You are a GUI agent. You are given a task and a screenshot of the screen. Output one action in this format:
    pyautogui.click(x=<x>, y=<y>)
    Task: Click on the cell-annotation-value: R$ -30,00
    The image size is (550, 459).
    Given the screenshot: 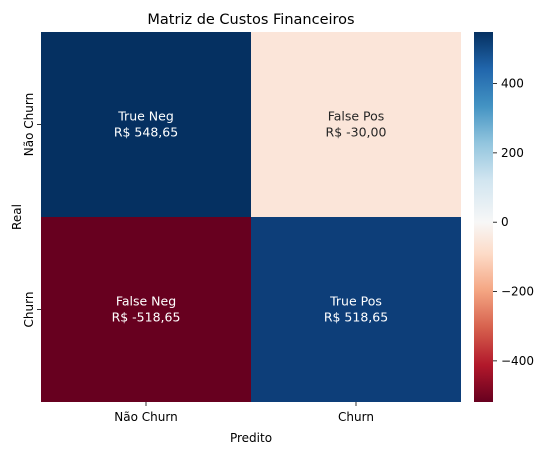 What is the action you would take?
    pyautogui.click(x=356, y=132)
    